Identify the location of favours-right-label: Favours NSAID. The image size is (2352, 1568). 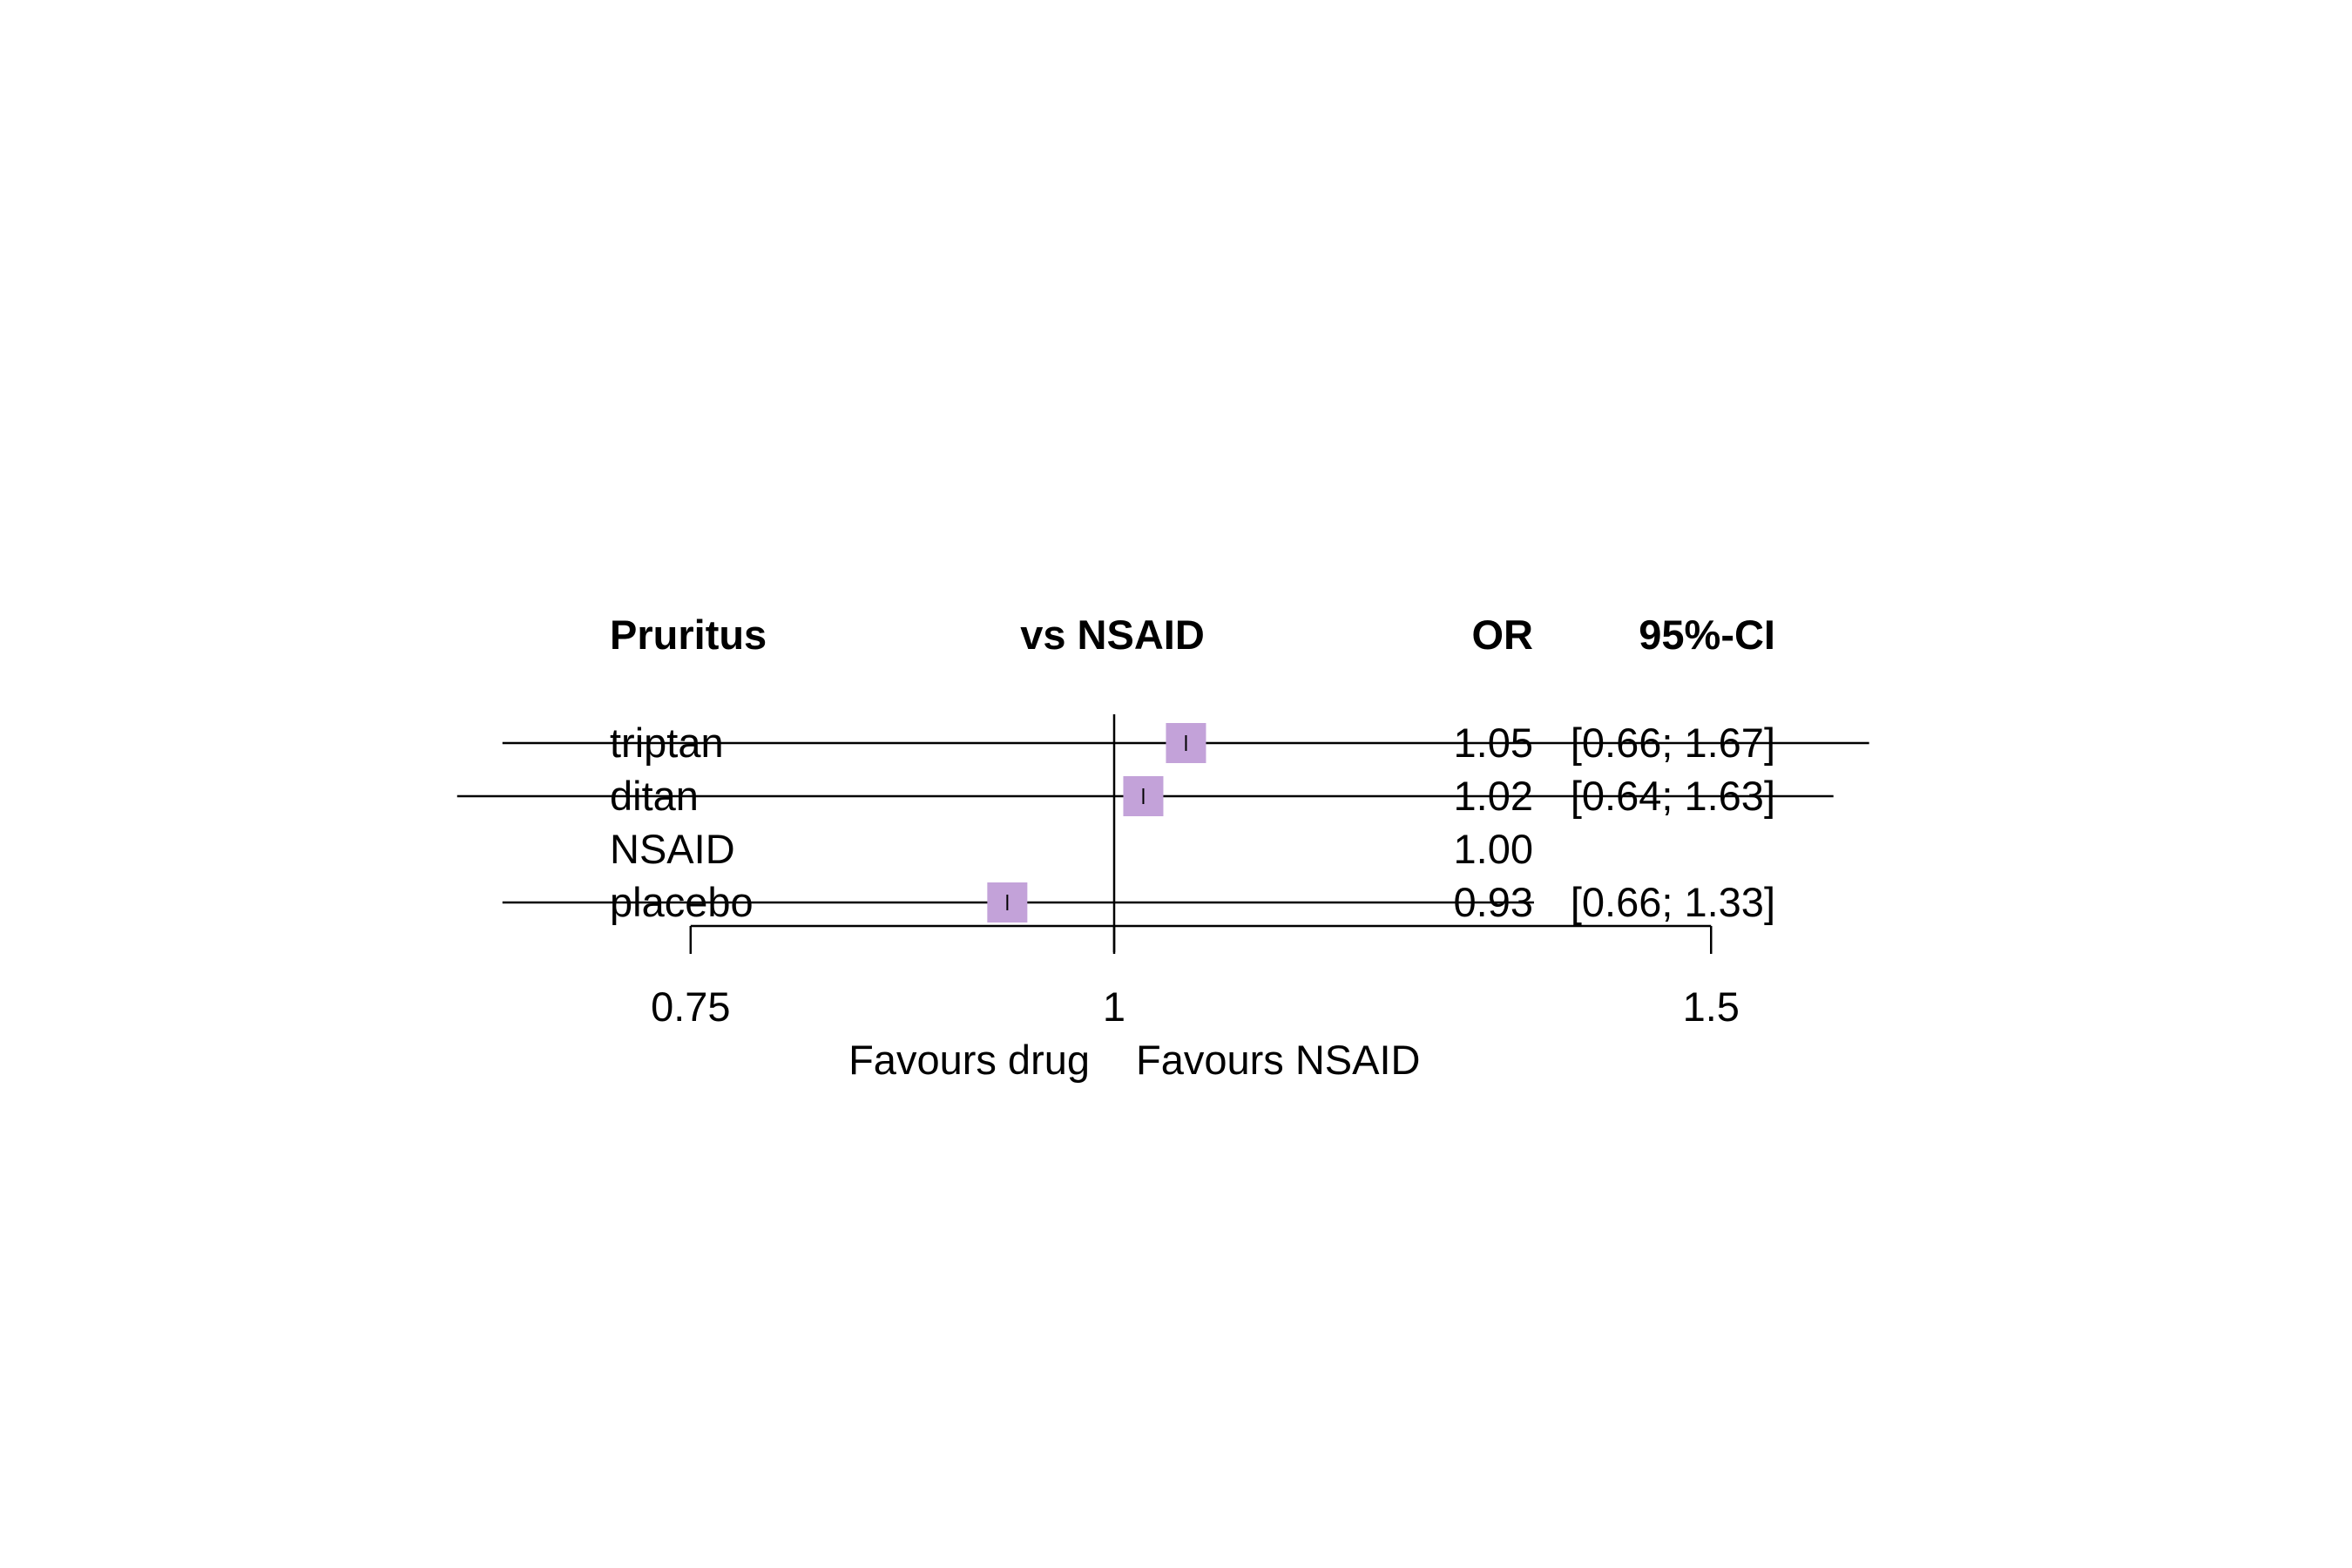
(1278, 1060).